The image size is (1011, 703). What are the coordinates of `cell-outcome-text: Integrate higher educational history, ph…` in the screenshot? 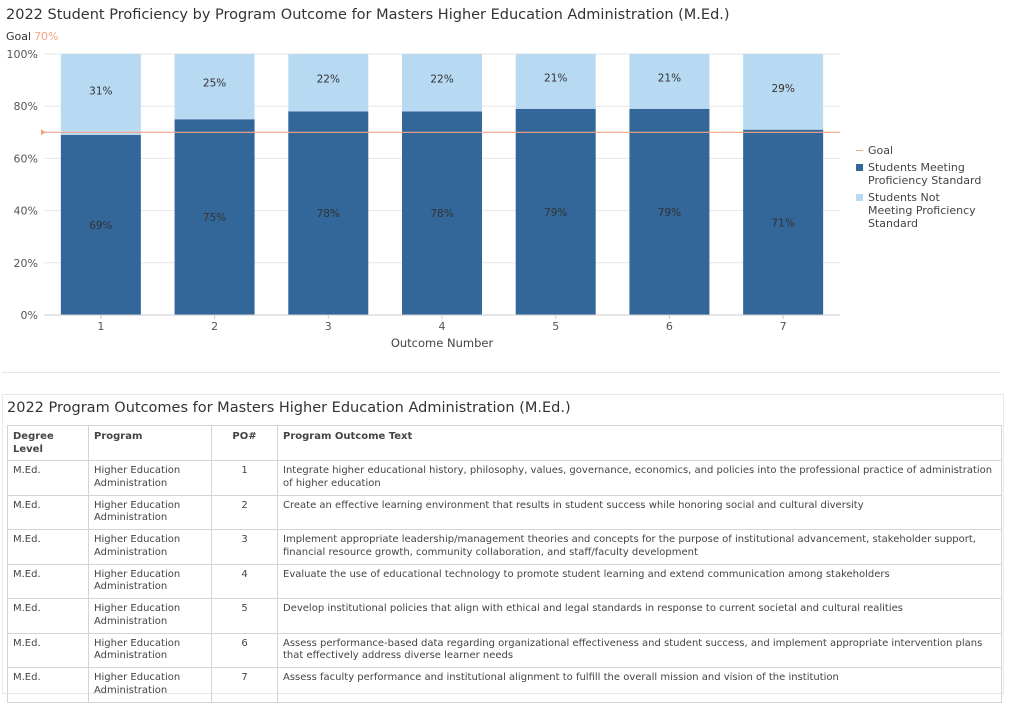 It's located at (639, 478).